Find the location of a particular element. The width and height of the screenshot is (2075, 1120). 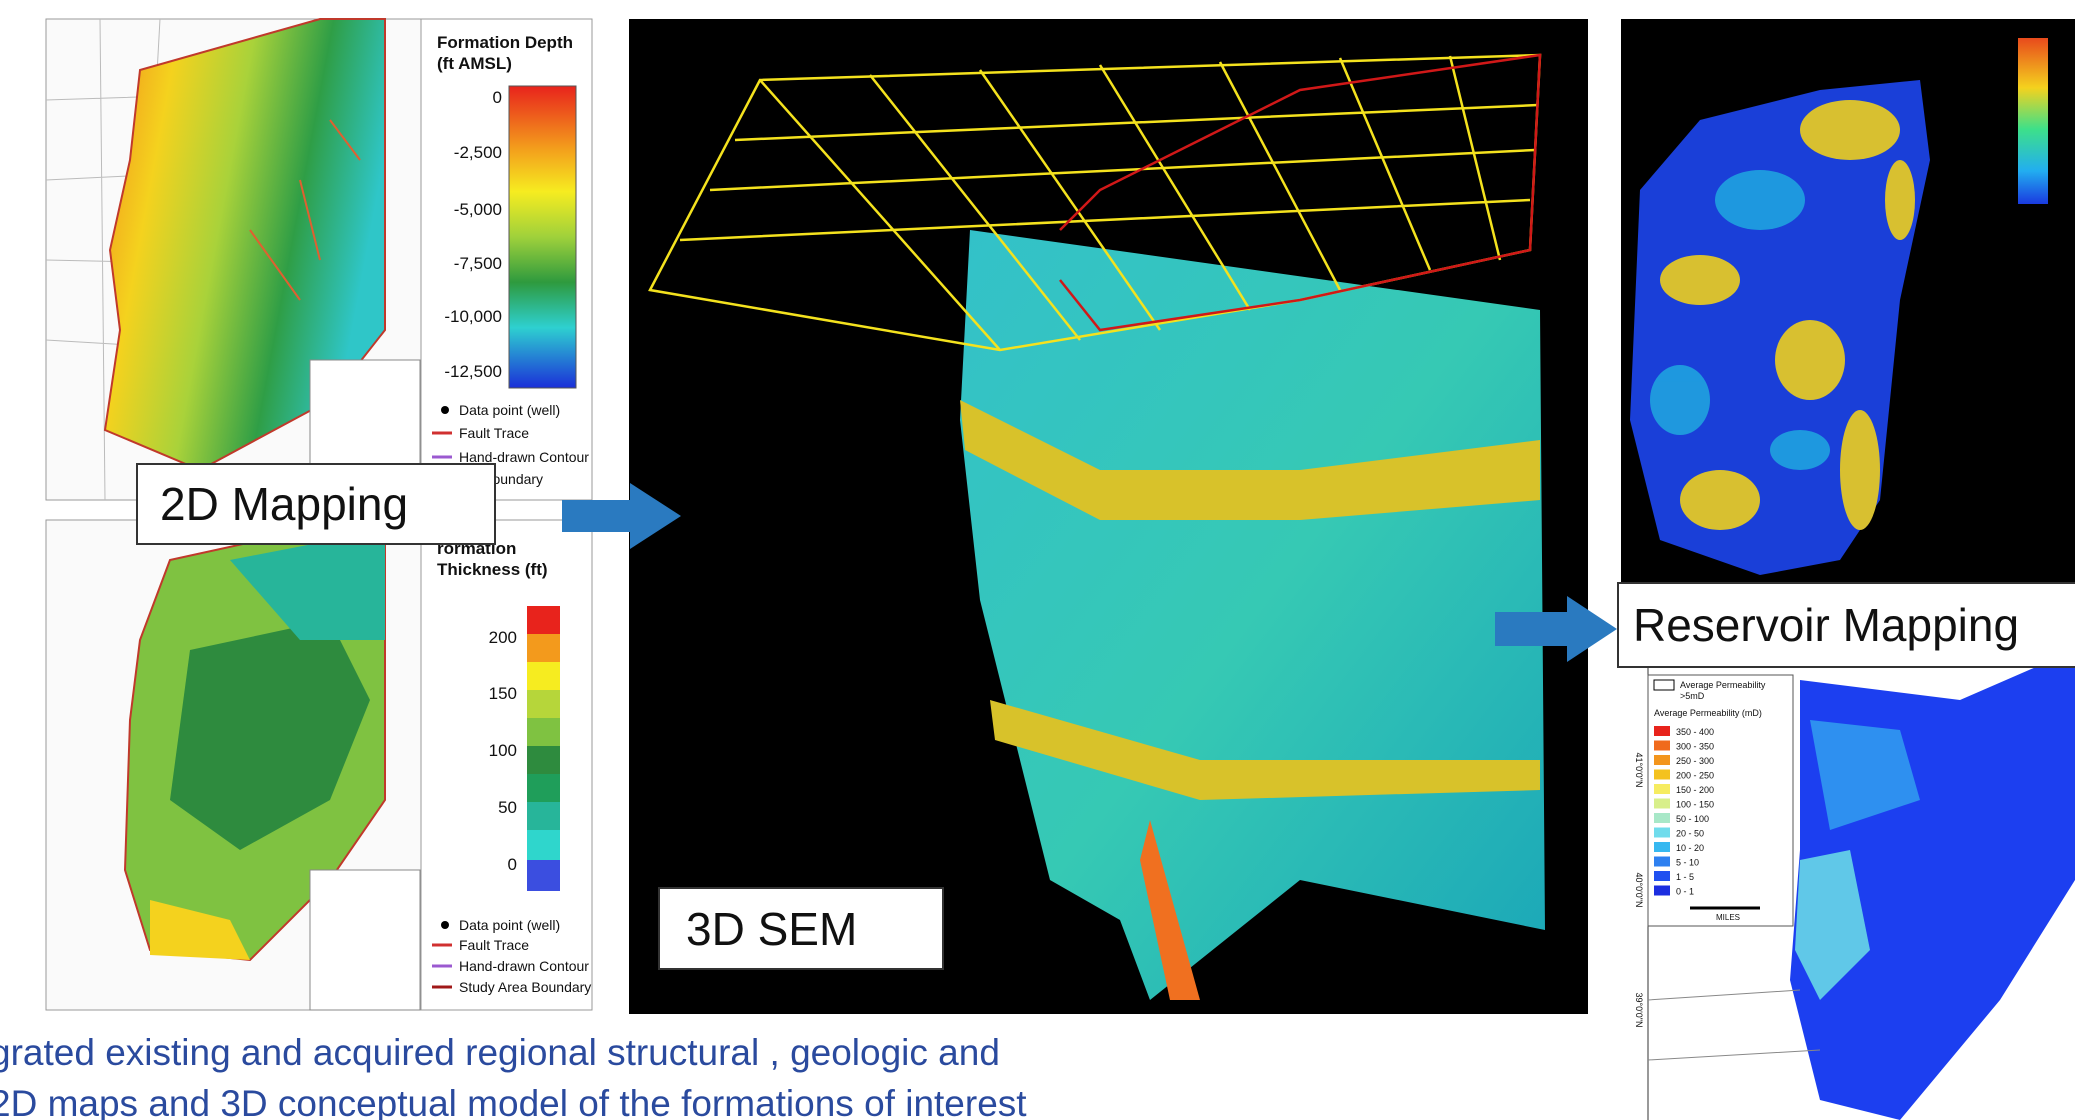

colorbar-tick-label: -2,500 is located at coordinates (478, 152).